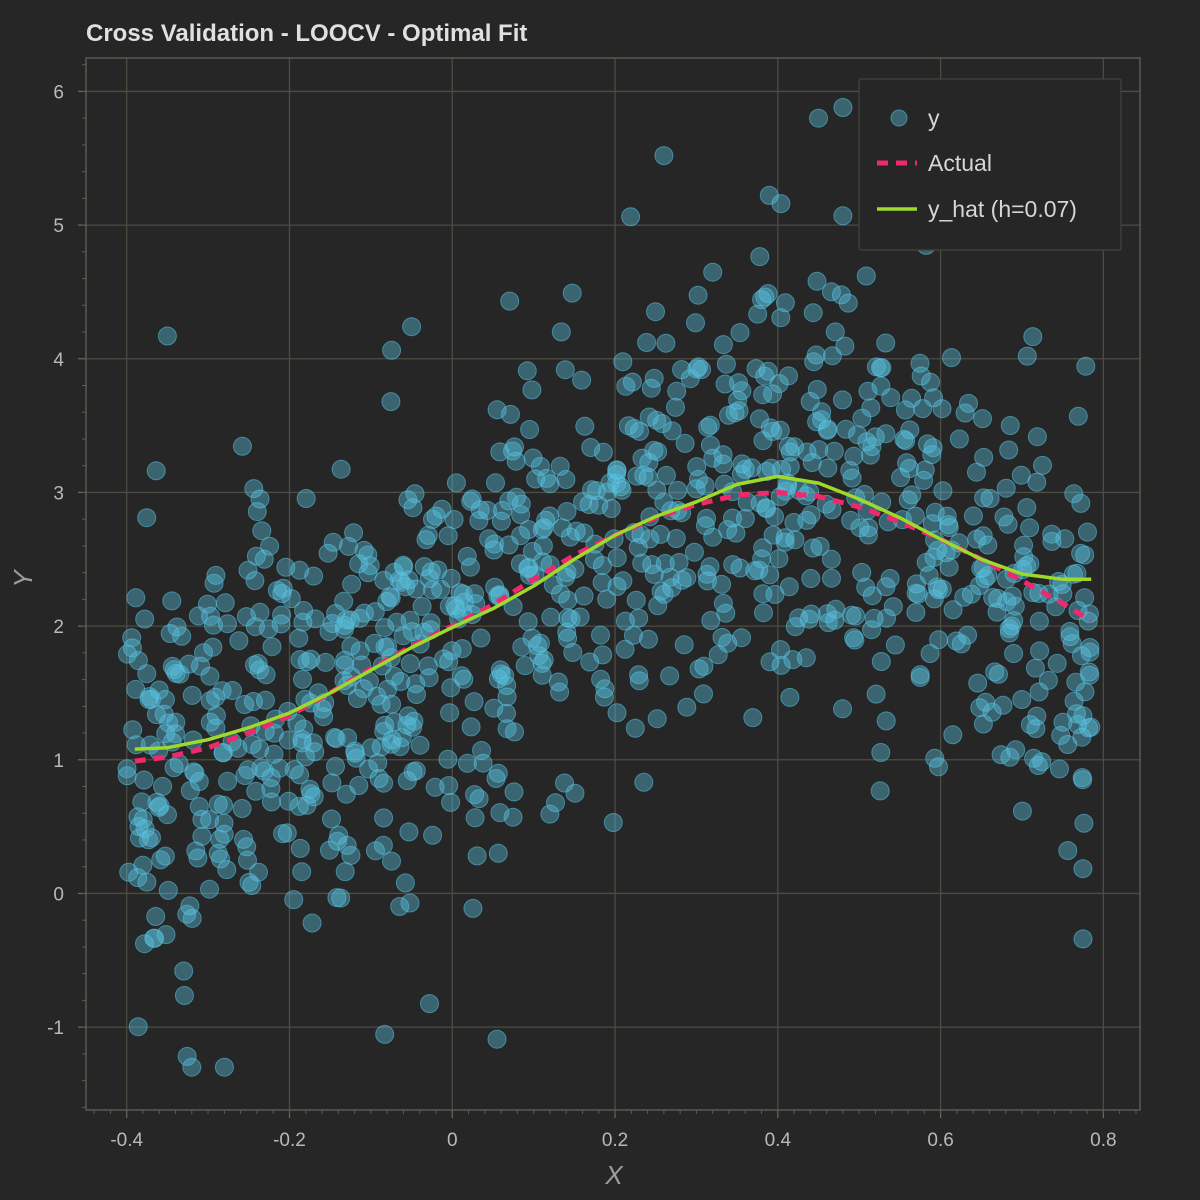 This screenshot has height=1200, width=1200. What do you see at coordinates (58, 894) in the screenshot?
I see `y-tick-label: 0` at bounding box center [58, 894].